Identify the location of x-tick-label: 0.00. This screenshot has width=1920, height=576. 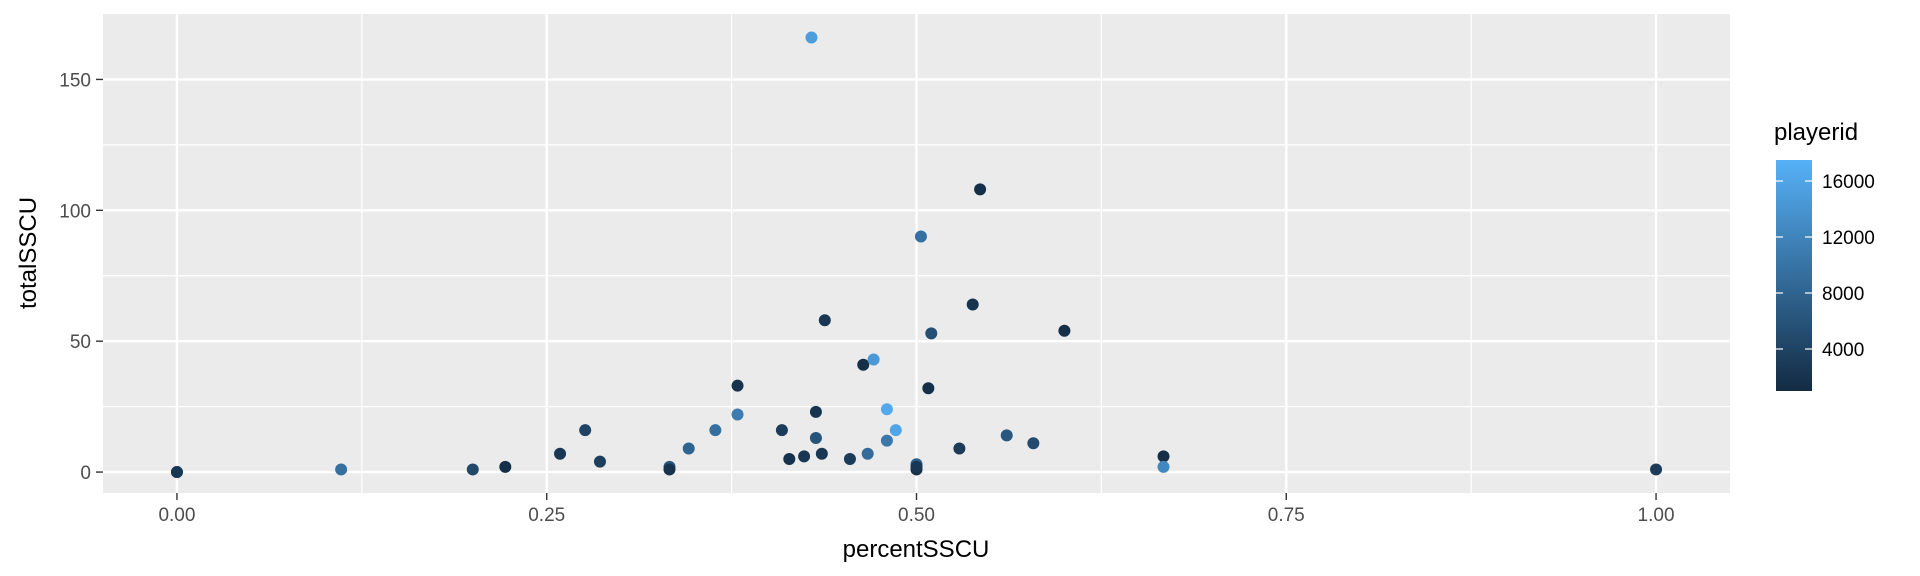
(176, 515).